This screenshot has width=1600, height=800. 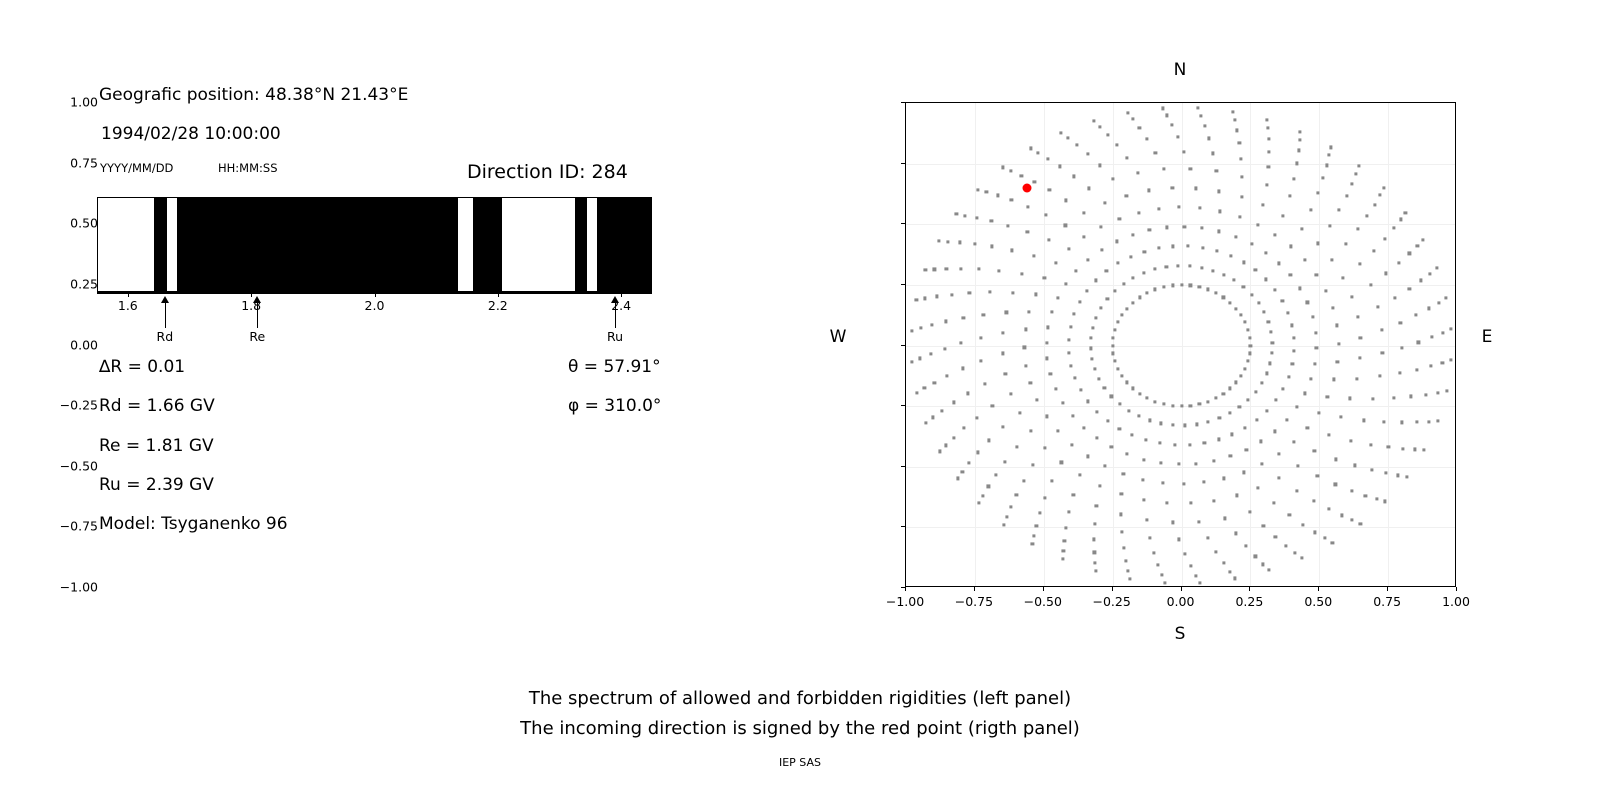 I want to click on datetime-label: 1994/02/28 10:00:00, so click(x=191, y=134).